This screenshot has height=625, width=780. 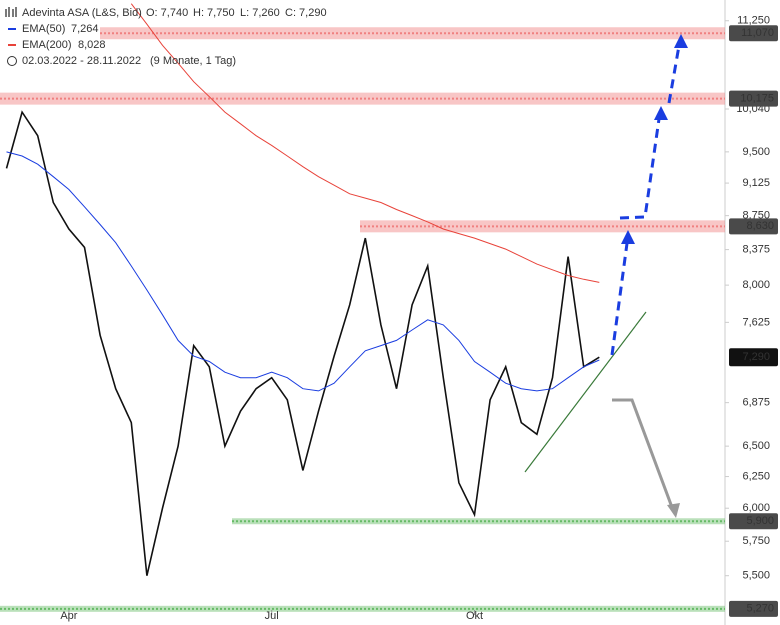 I want to click on price-label-box, so click(x=753, y=357).